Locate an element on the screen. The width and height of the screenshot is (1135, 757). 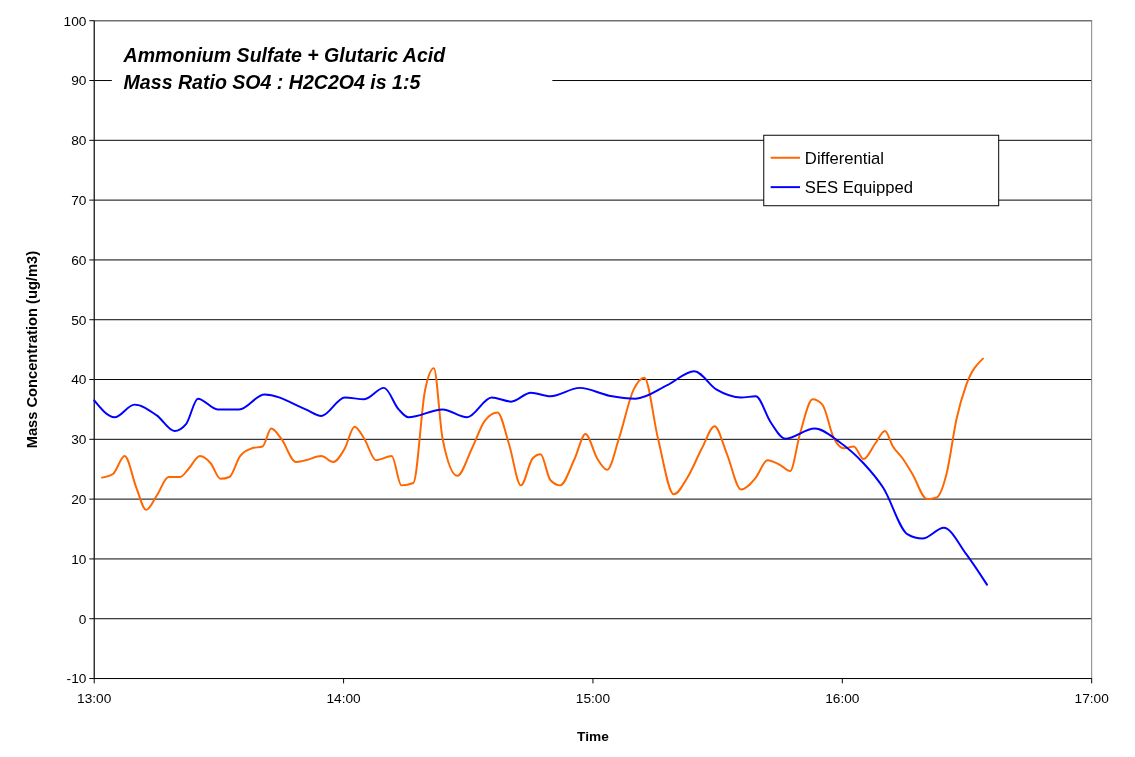
legend-label: SES Equipped is located at coordinates (859, 187).